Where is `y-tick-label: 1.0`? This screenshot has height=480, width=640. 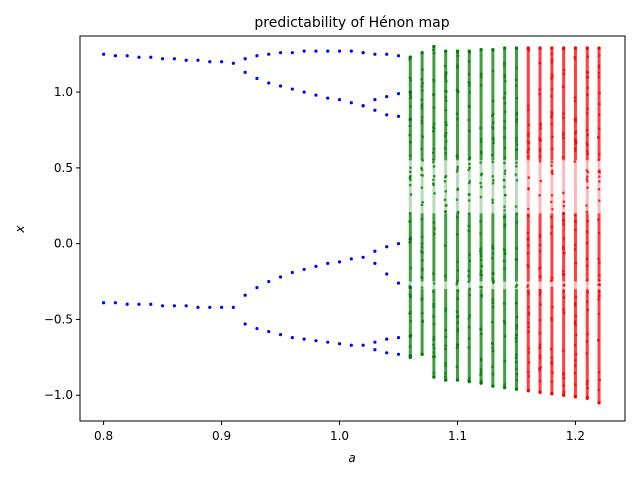 y-tick-label: 1.0 is located at coordinates (63, 92).